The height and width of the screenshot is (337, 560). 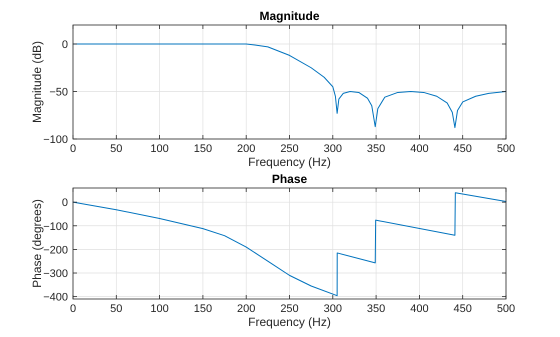 What do you see at coordinates (37, 82) in the screenshot?
I see `y-axis-title: Magnitude (dB)` at bounding box center [37, 82].